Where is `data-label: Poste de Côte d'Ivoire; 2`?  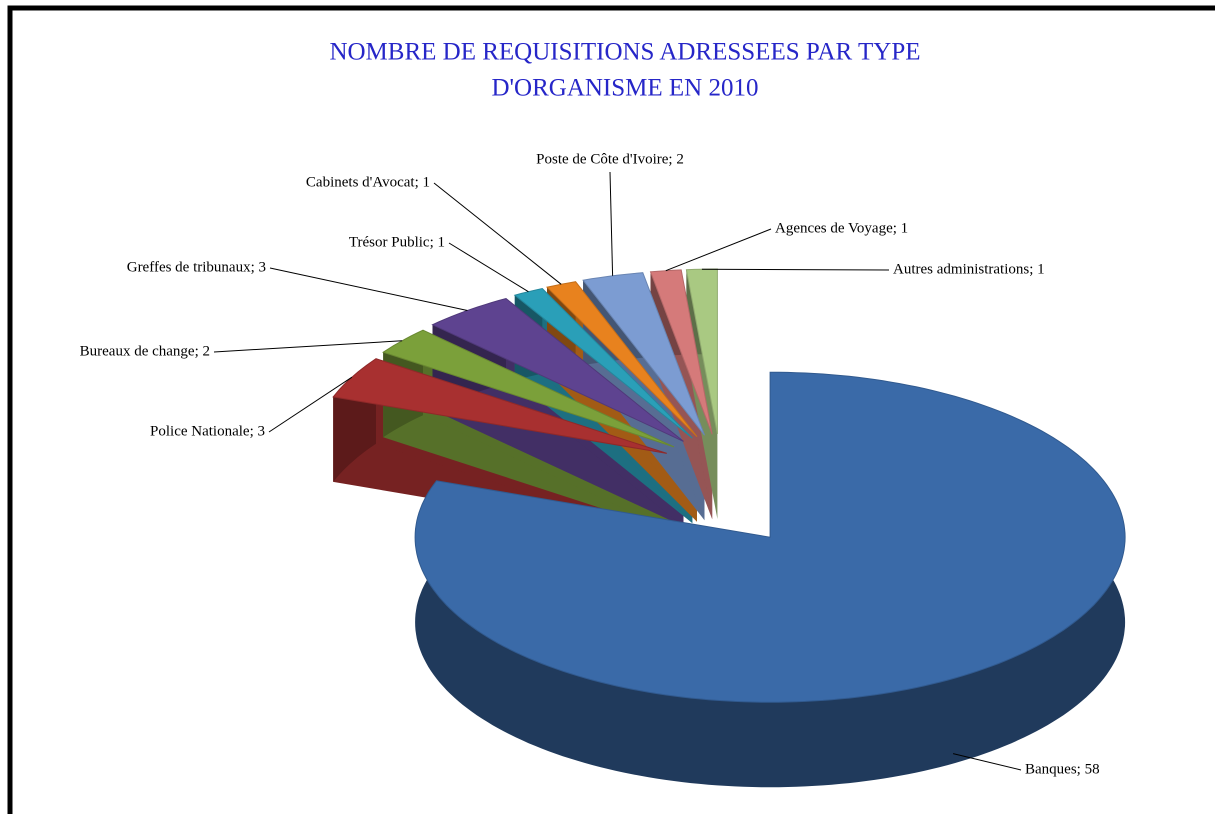 data-label: Poste de Côte d'Ivoire; 2 is located at coordinates (610, 159).